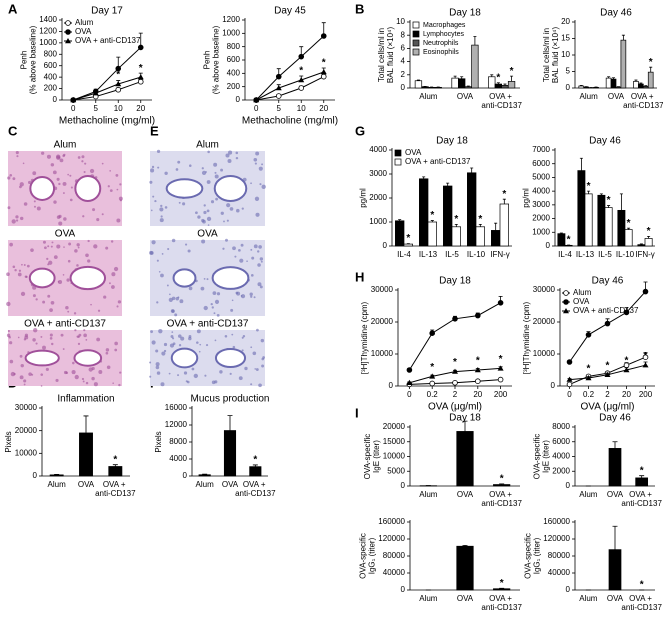 The height and width of the screenshot is (624, 663). I want to click on x-tick-label: IFN-γ, so click(500, 254).